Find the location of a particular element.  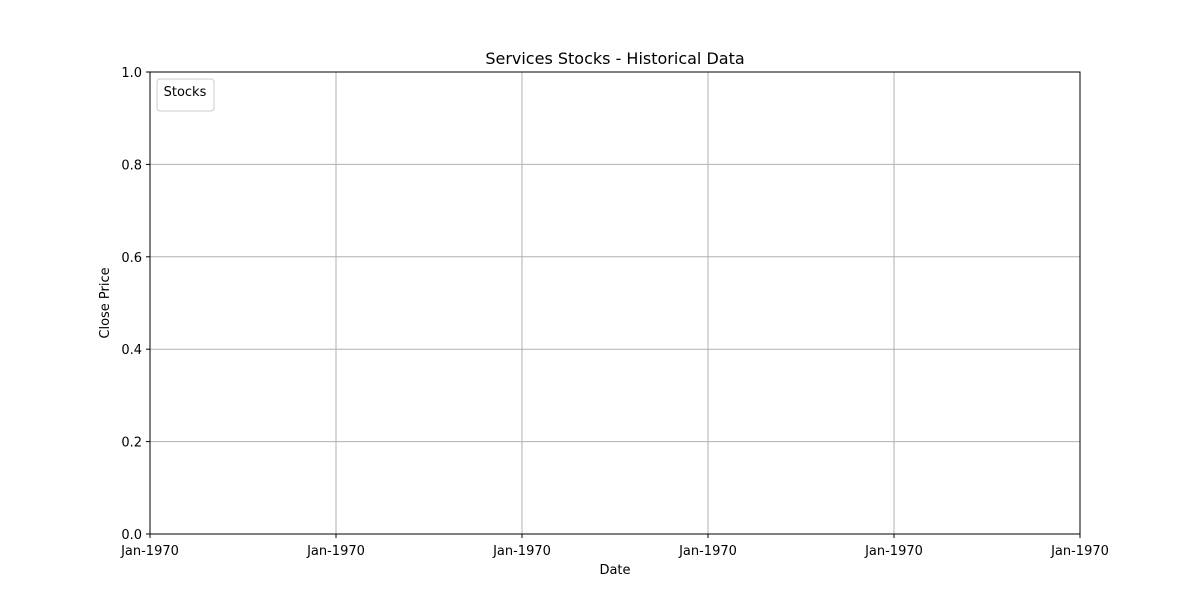

x-axis-label: Date is located at coordinates (614, 570).